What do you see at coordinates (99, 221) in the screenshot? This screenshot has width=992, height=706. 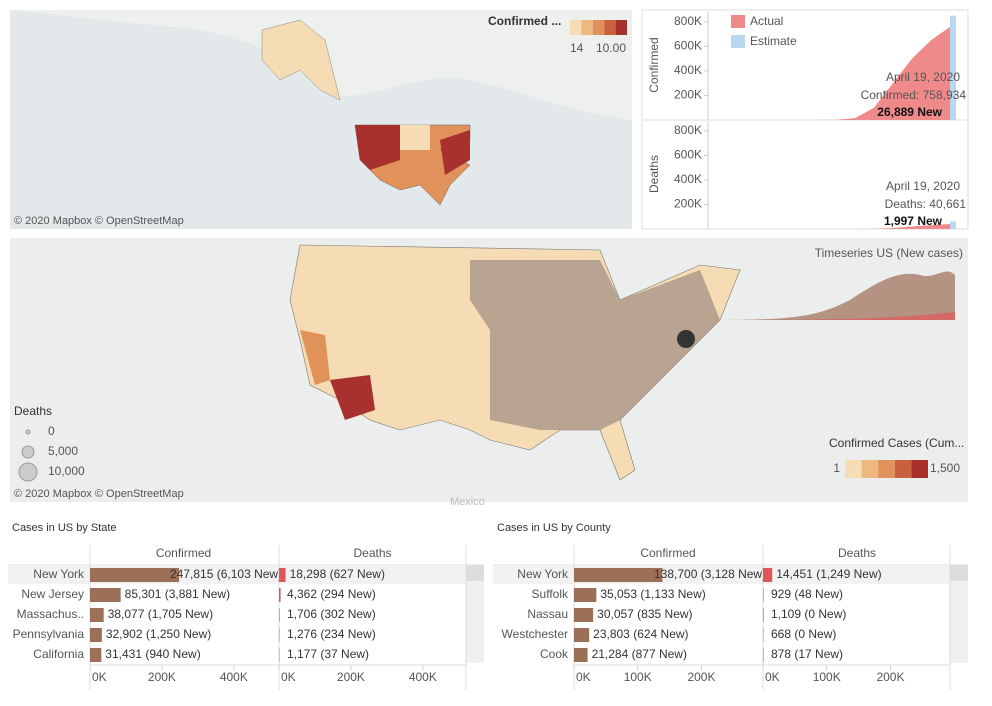 I see `attribution: © 2020 Mapbox © OpenStreetMap` at bounding box center [99, 221].